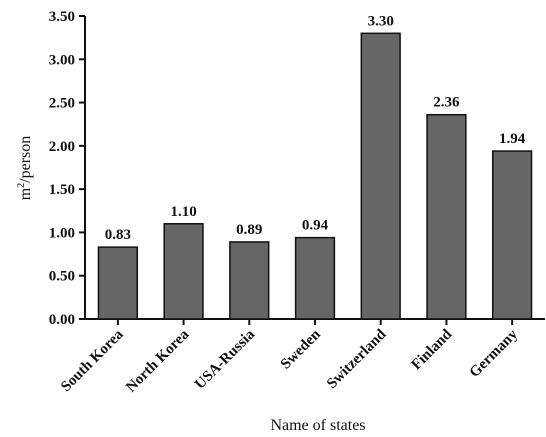 This screenshot has width=546, height=437. Describe the element at coordinates (62, 320) in the screenshot. I see `y-tick-label: 0.00` at that location.